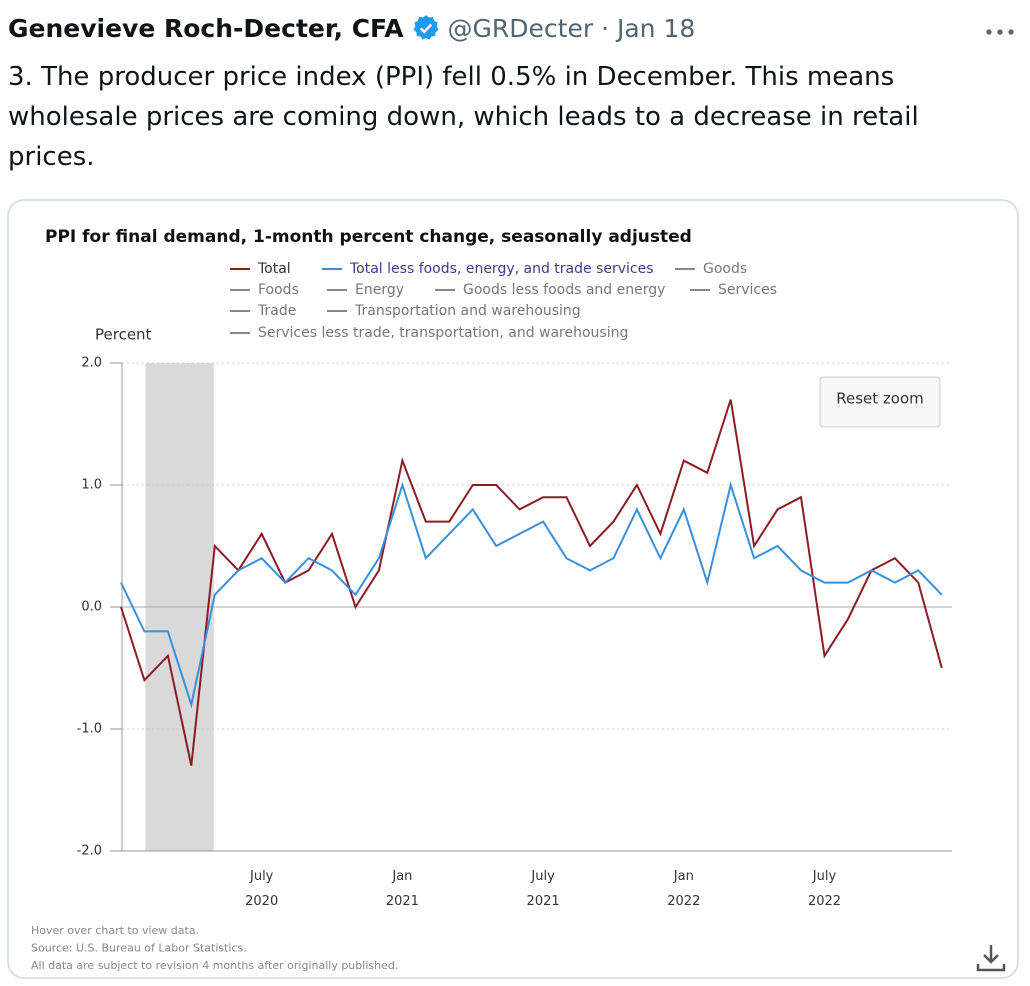 The width and height of the screenshot is (1030, 986). I want to click on download-icon, so click(991, 958).